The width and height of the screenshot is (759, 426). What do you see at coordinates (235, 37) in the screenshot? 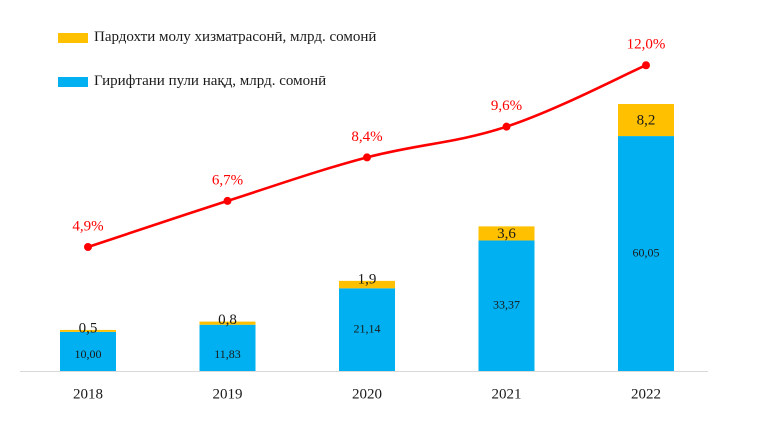
I see `legend-label-payments: Пардохти молу хизматрасонӣ, млрд. сомонӣ` at bounding box center [235, 37].